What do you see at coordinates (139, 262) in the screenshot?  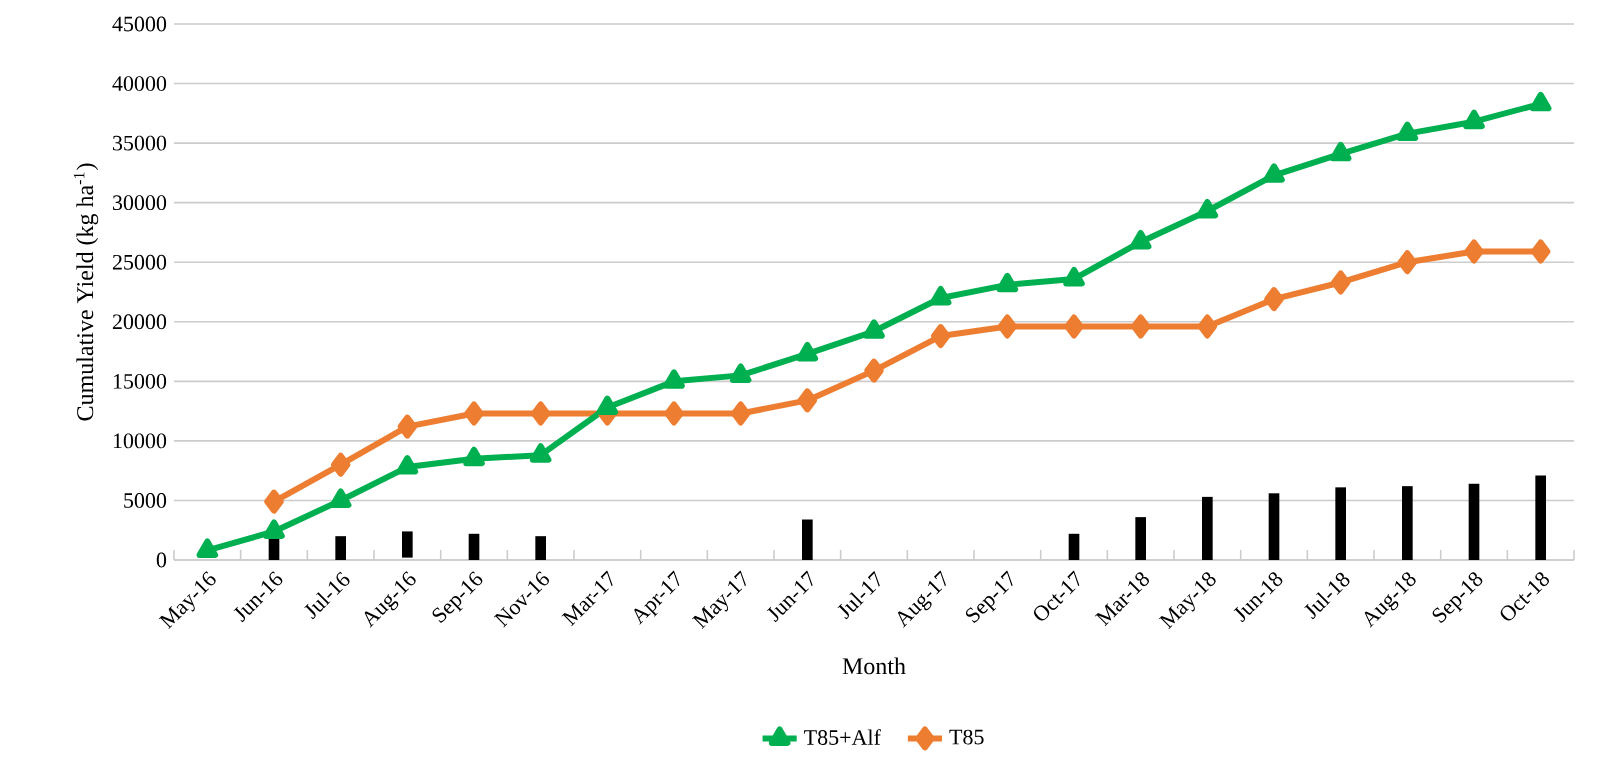 I see `y-tick-label: 25000` at bounding box center [139, 262].